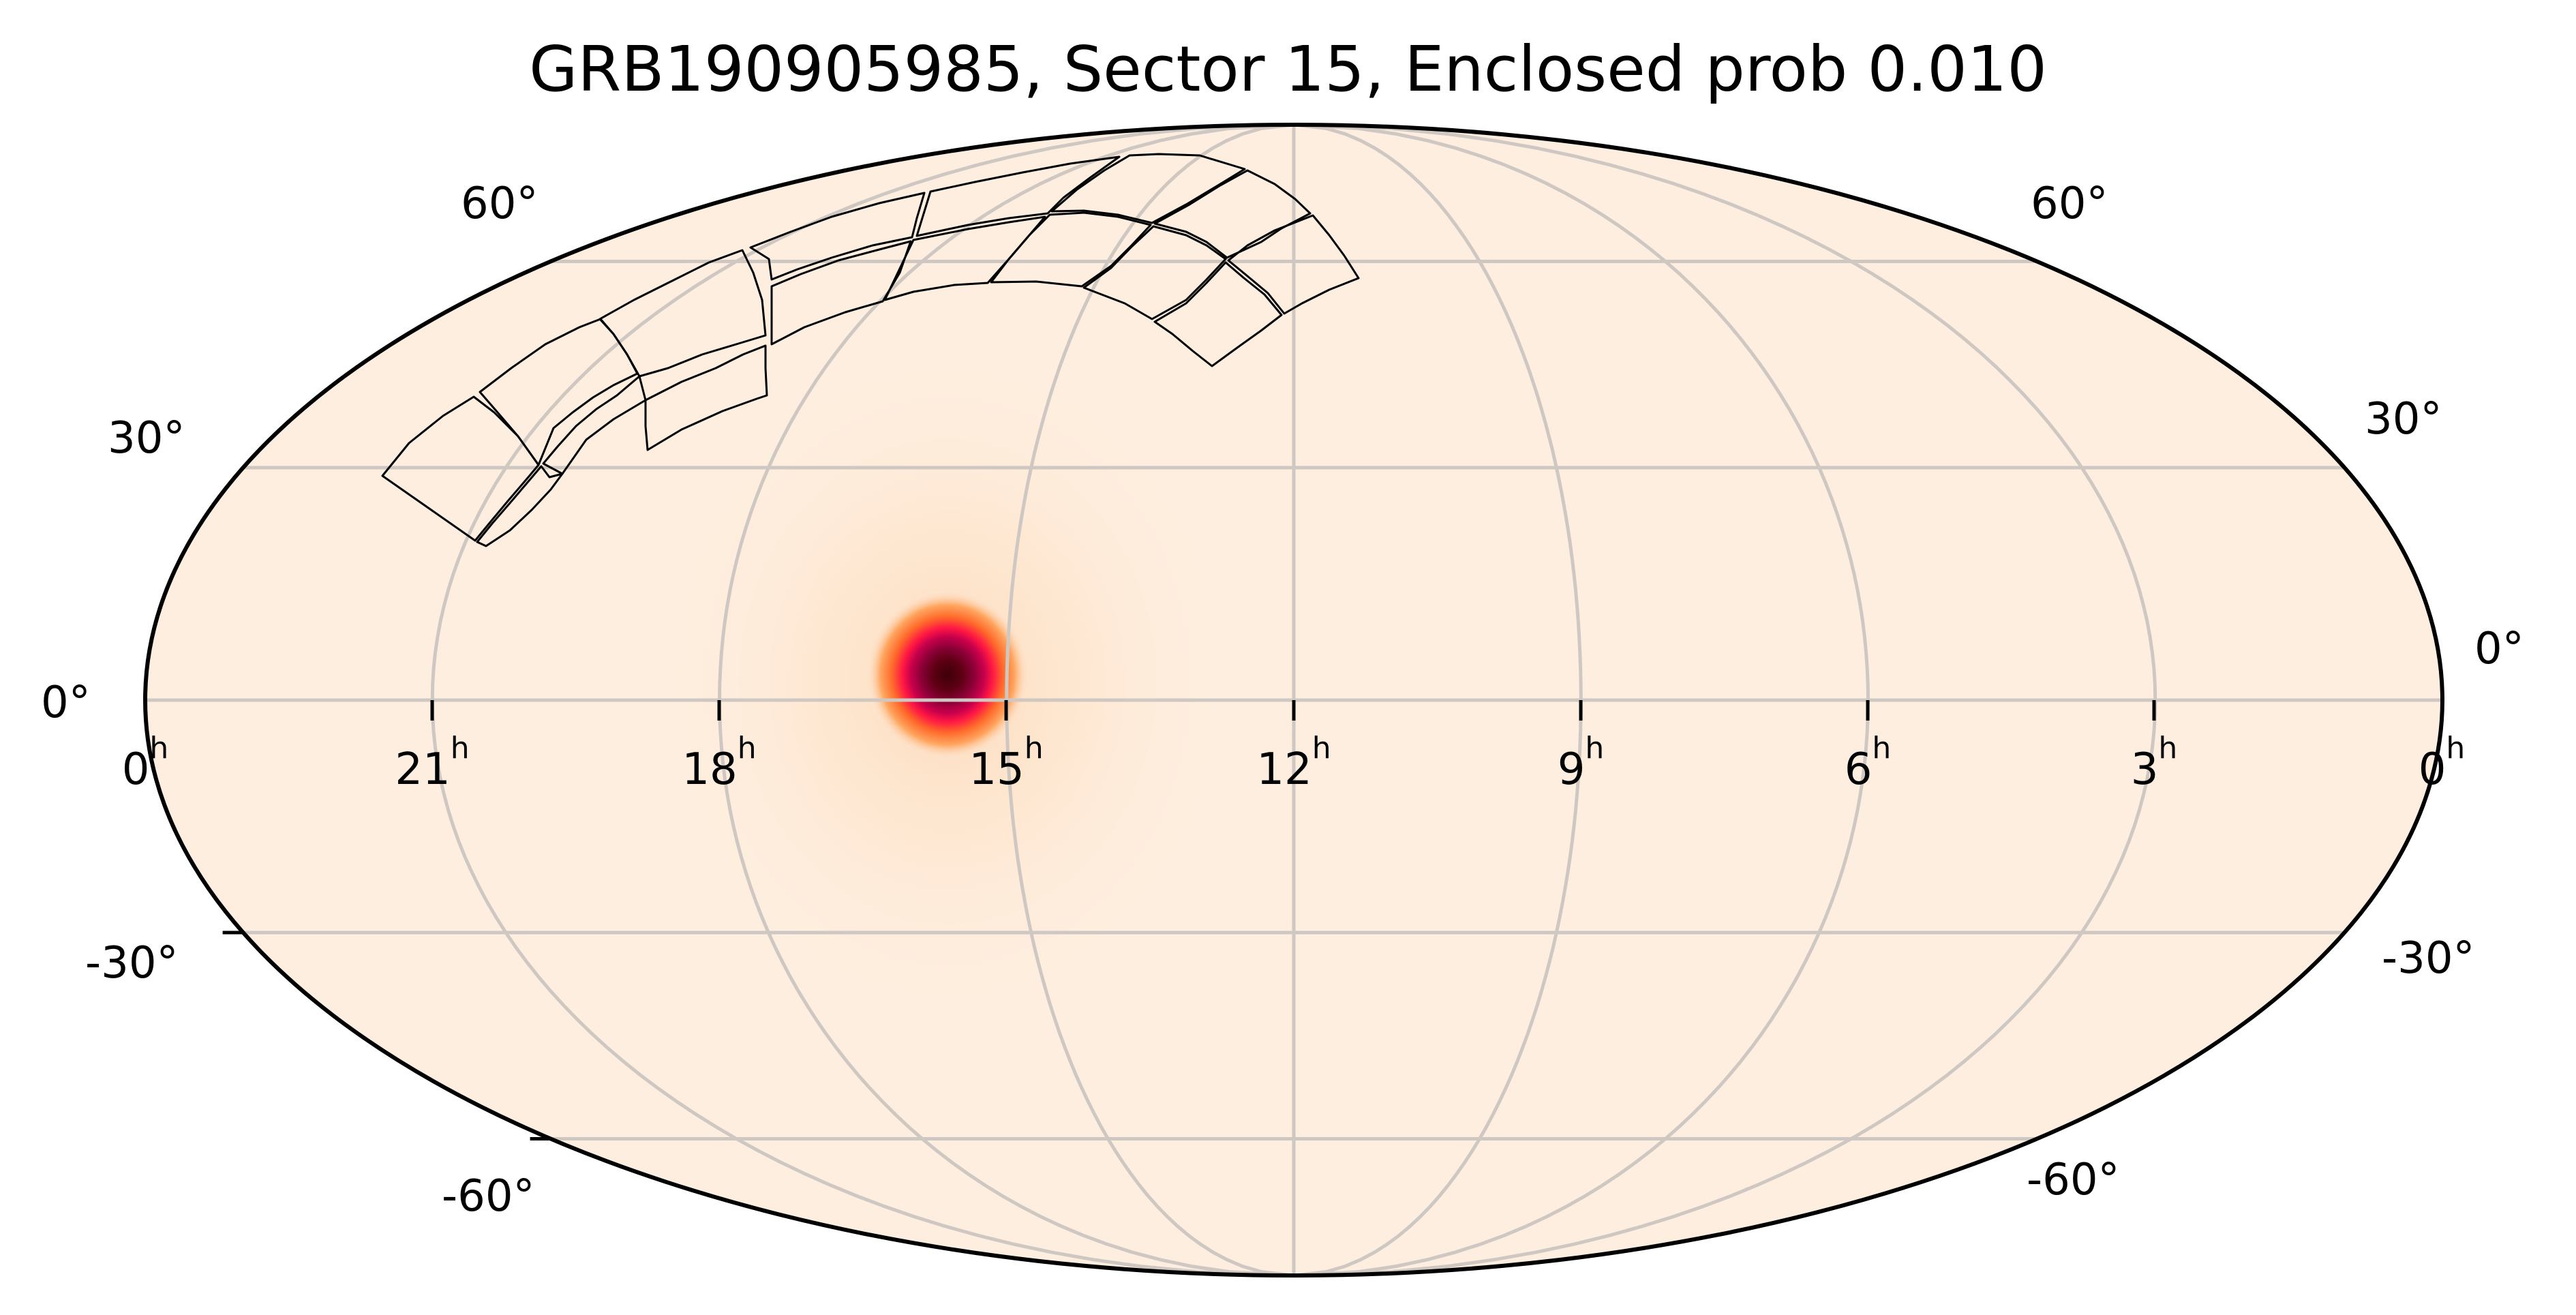  Describe the element at coordinates (1148, 188) in the screenshot. I see `camera-4-ccd-a` at that location.